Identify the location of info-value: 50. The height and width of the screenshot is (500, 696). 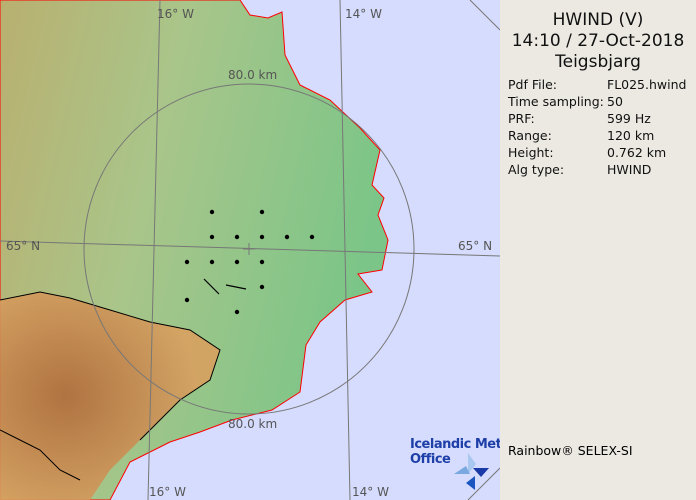
(615, 101).